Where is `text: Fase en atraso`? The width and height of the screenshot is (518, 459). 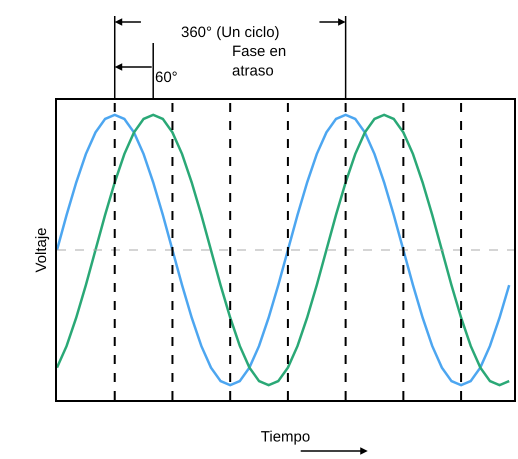
text: Fase en atraso is located at coordinates (259, 61).